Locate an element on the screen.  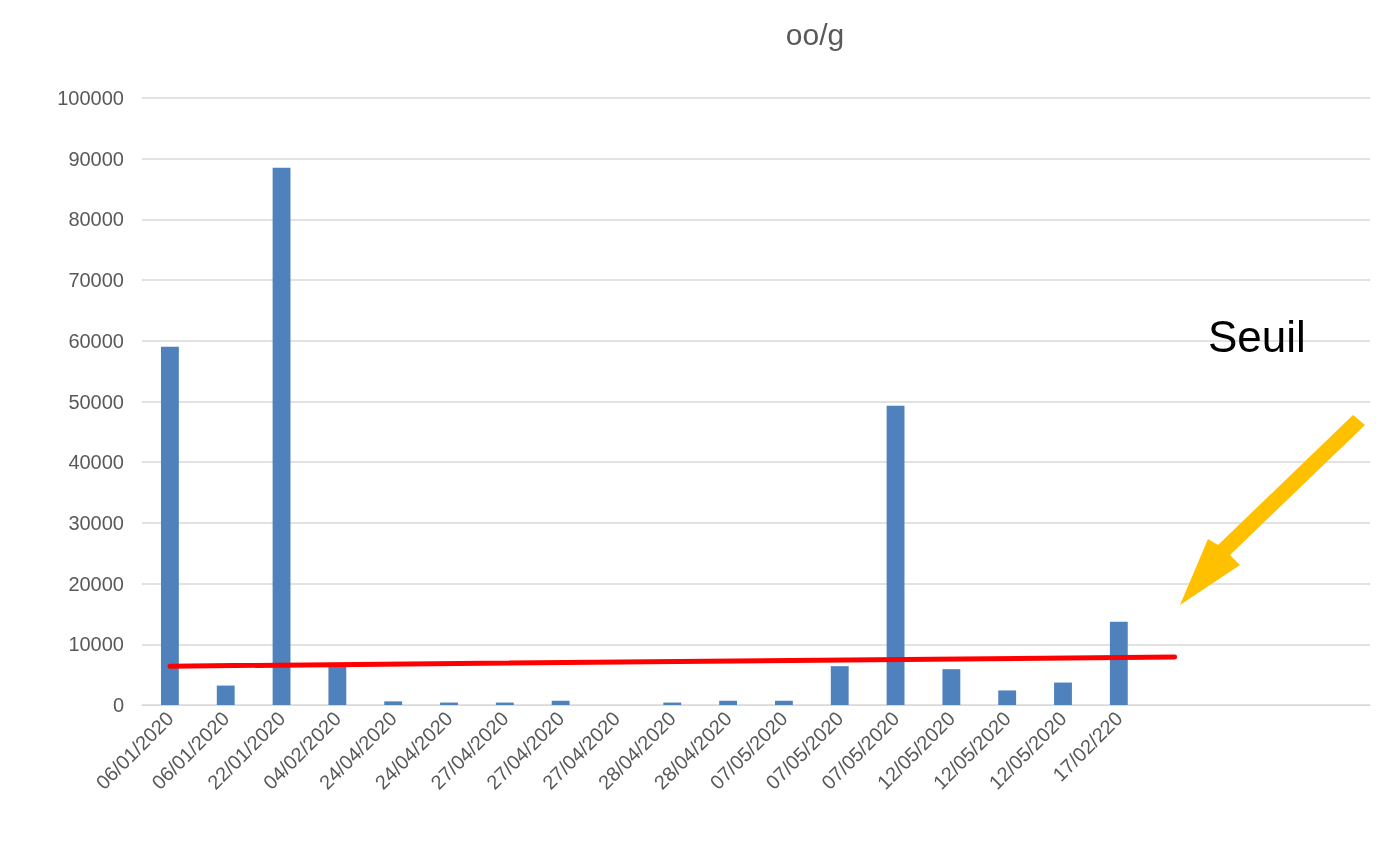
y-tick-label: 100000 is located at coordinates (90, 98).